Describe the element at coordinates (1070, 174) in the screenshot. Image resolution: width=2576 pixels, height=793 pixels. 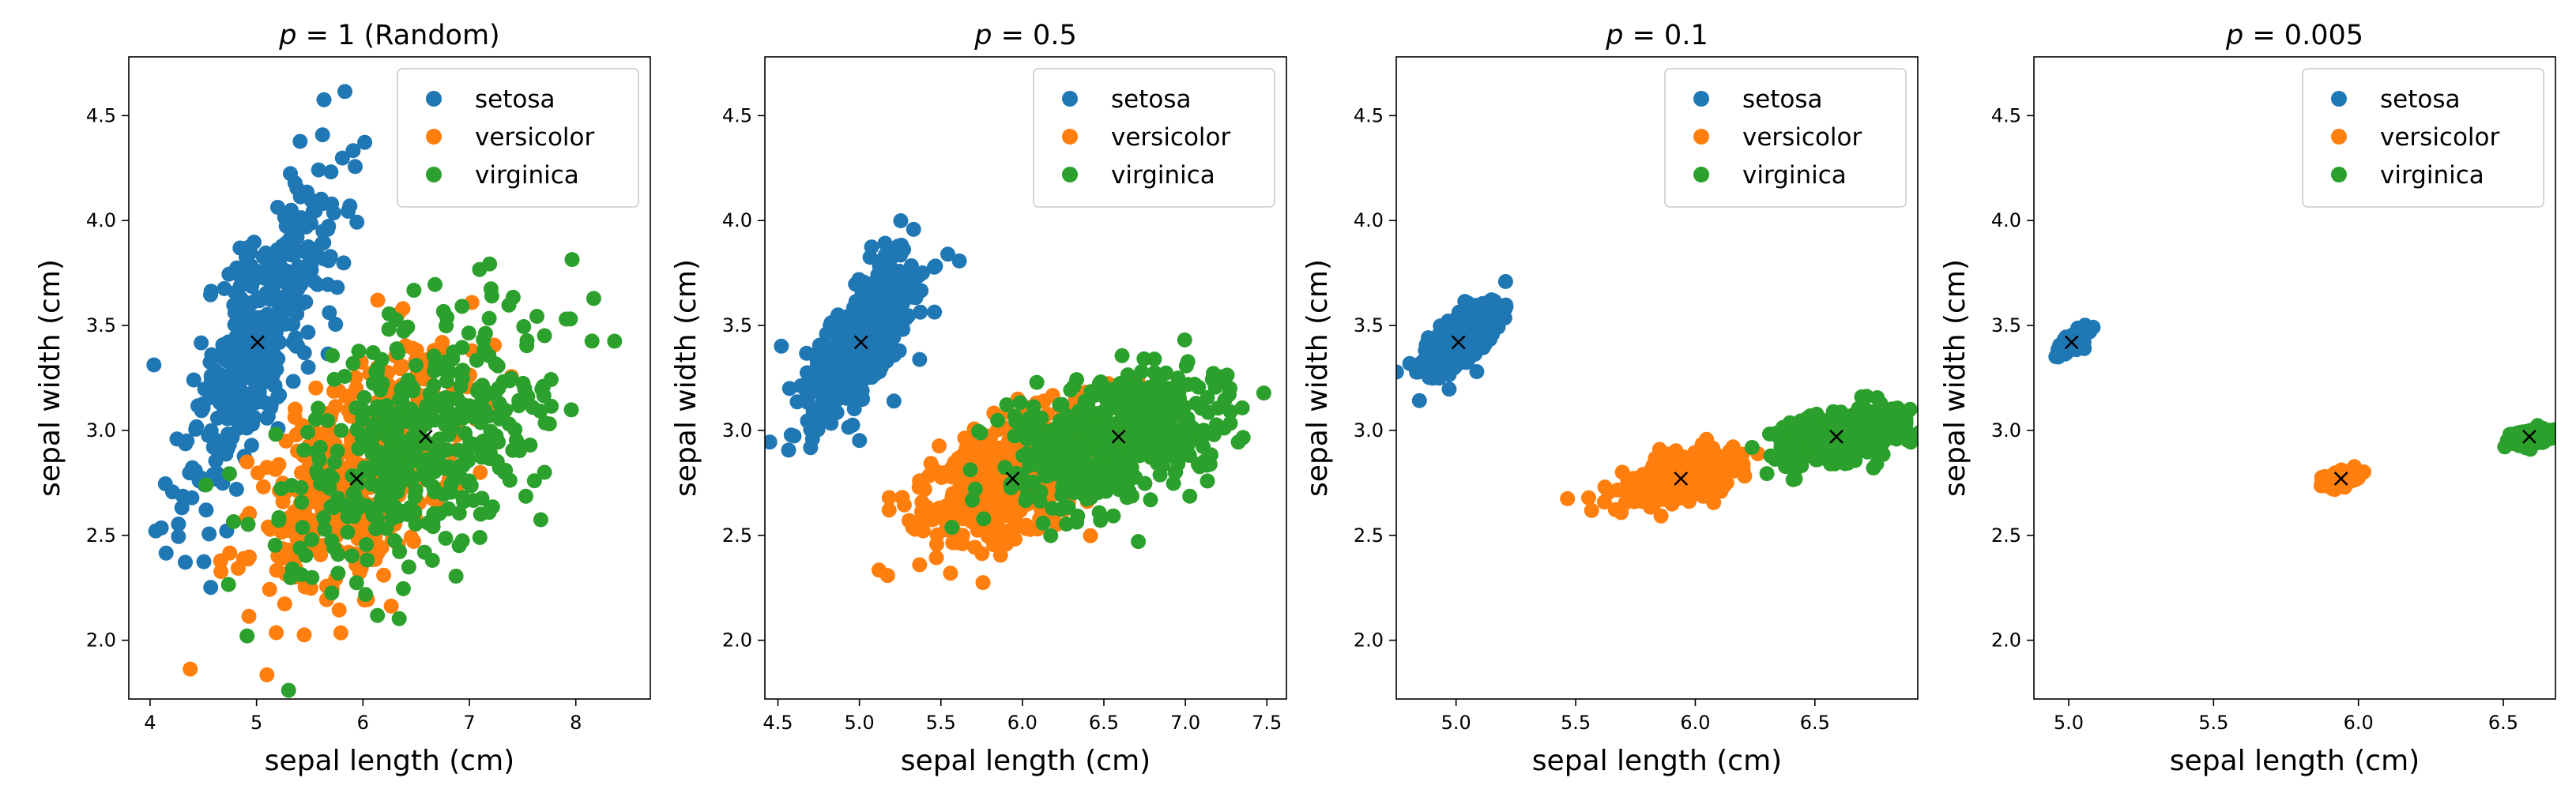
I see `legend-marker-virginica` at that location.